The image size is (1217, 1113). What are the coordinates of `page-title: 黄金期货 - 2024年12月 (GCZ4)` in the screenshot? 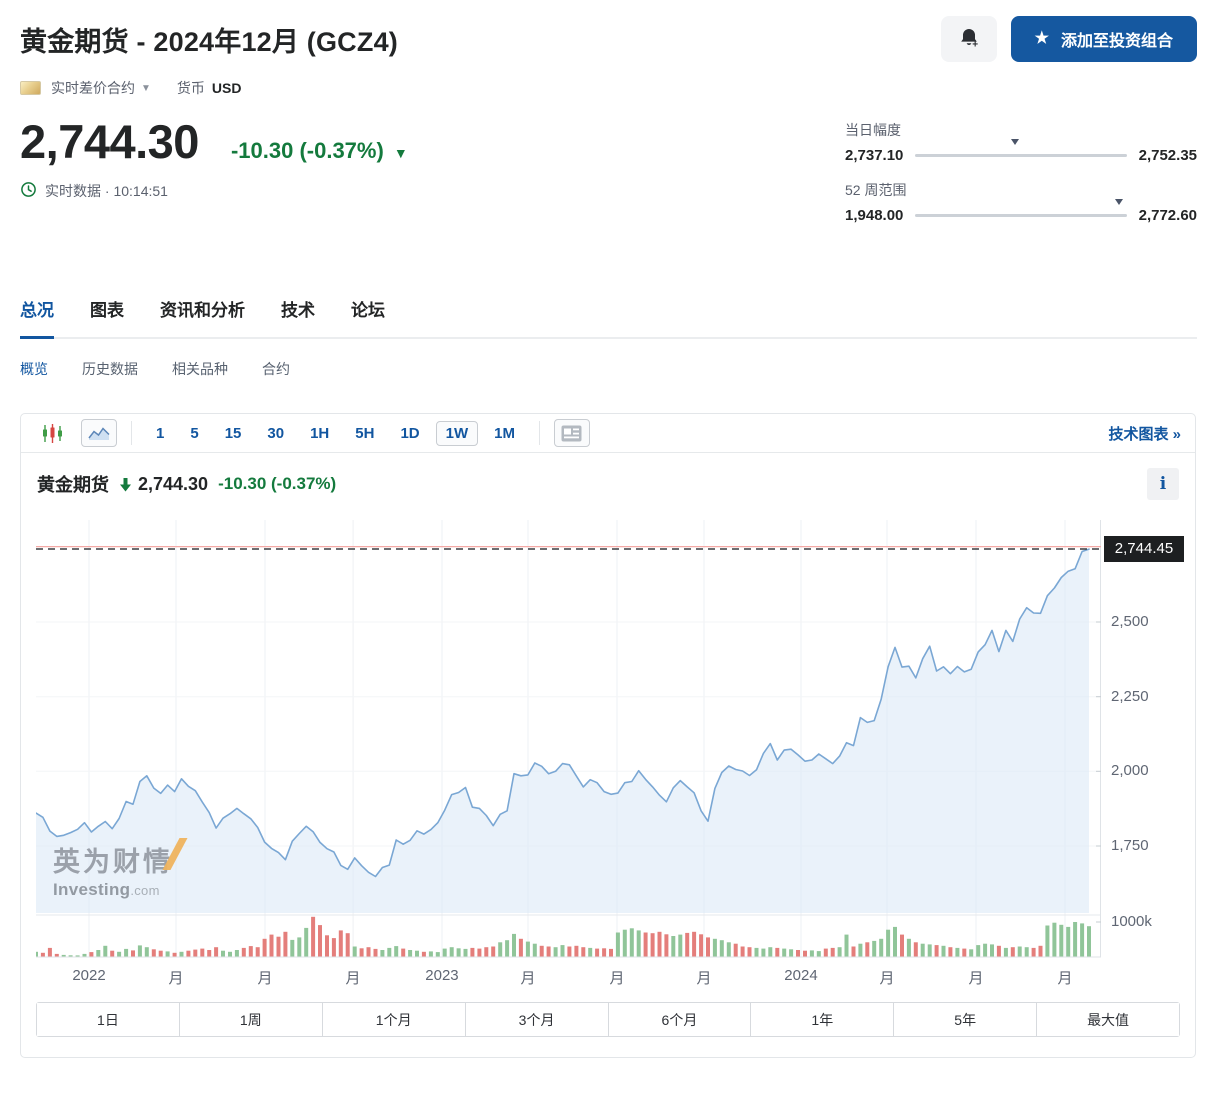 It's located at (209, 42).